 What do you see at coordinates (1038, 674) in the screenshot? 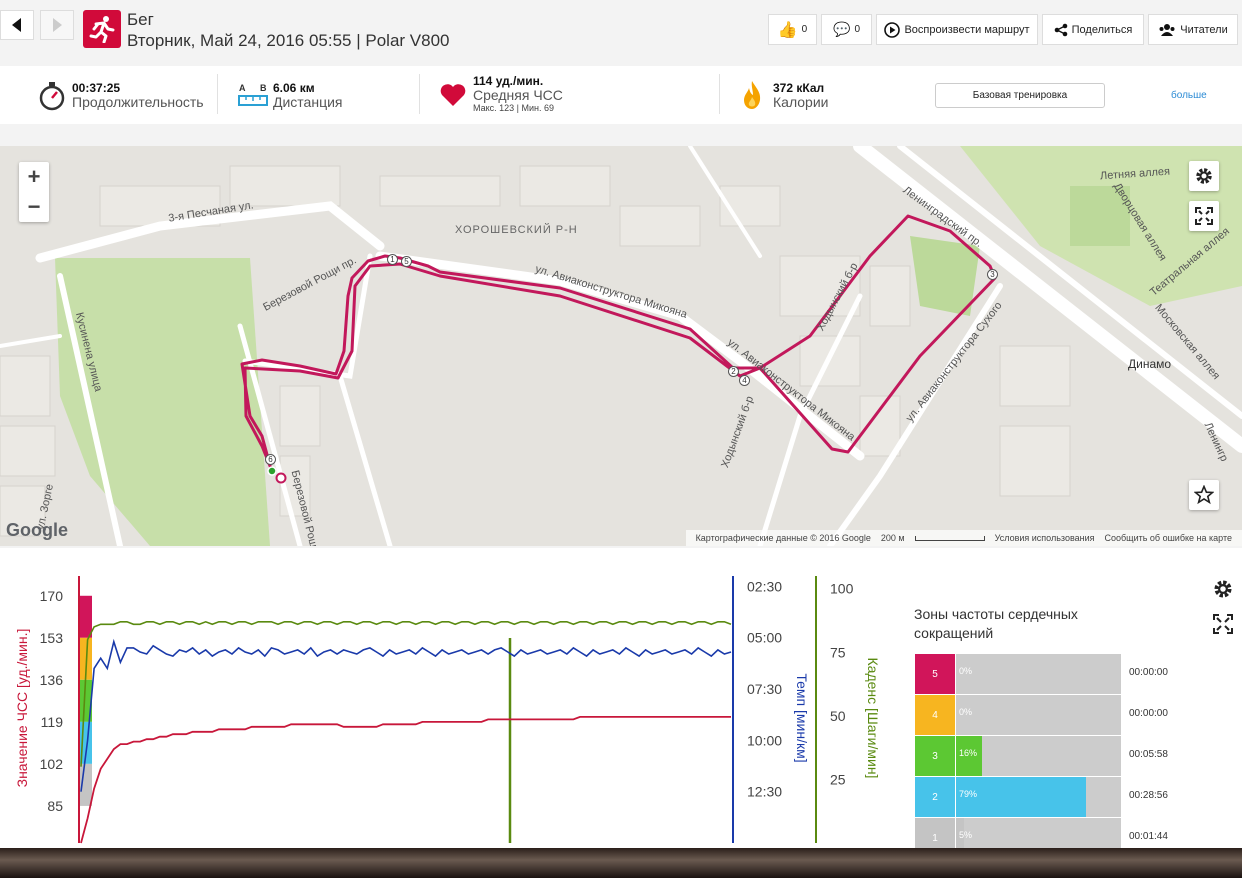
I see `hr-zone-bar-track: 0%` at bounding box center [1038, 674].